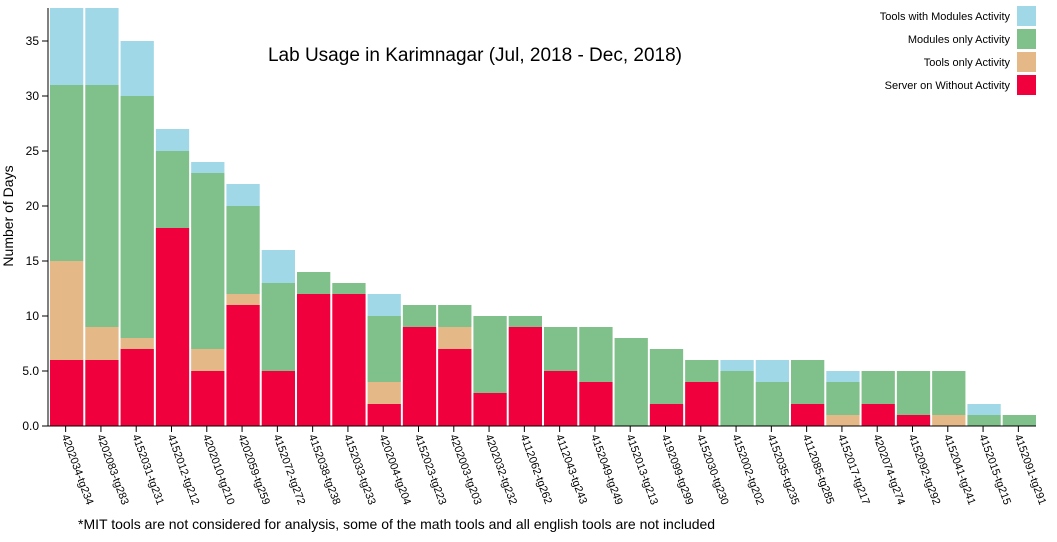 Image resolution: width=1057 pixels, height=542 pixels. What do you see at coordinates (359, 470) in the screenshot?
I see `x-tick-label: 4152033-tg233` at bounding box center [359, 470].